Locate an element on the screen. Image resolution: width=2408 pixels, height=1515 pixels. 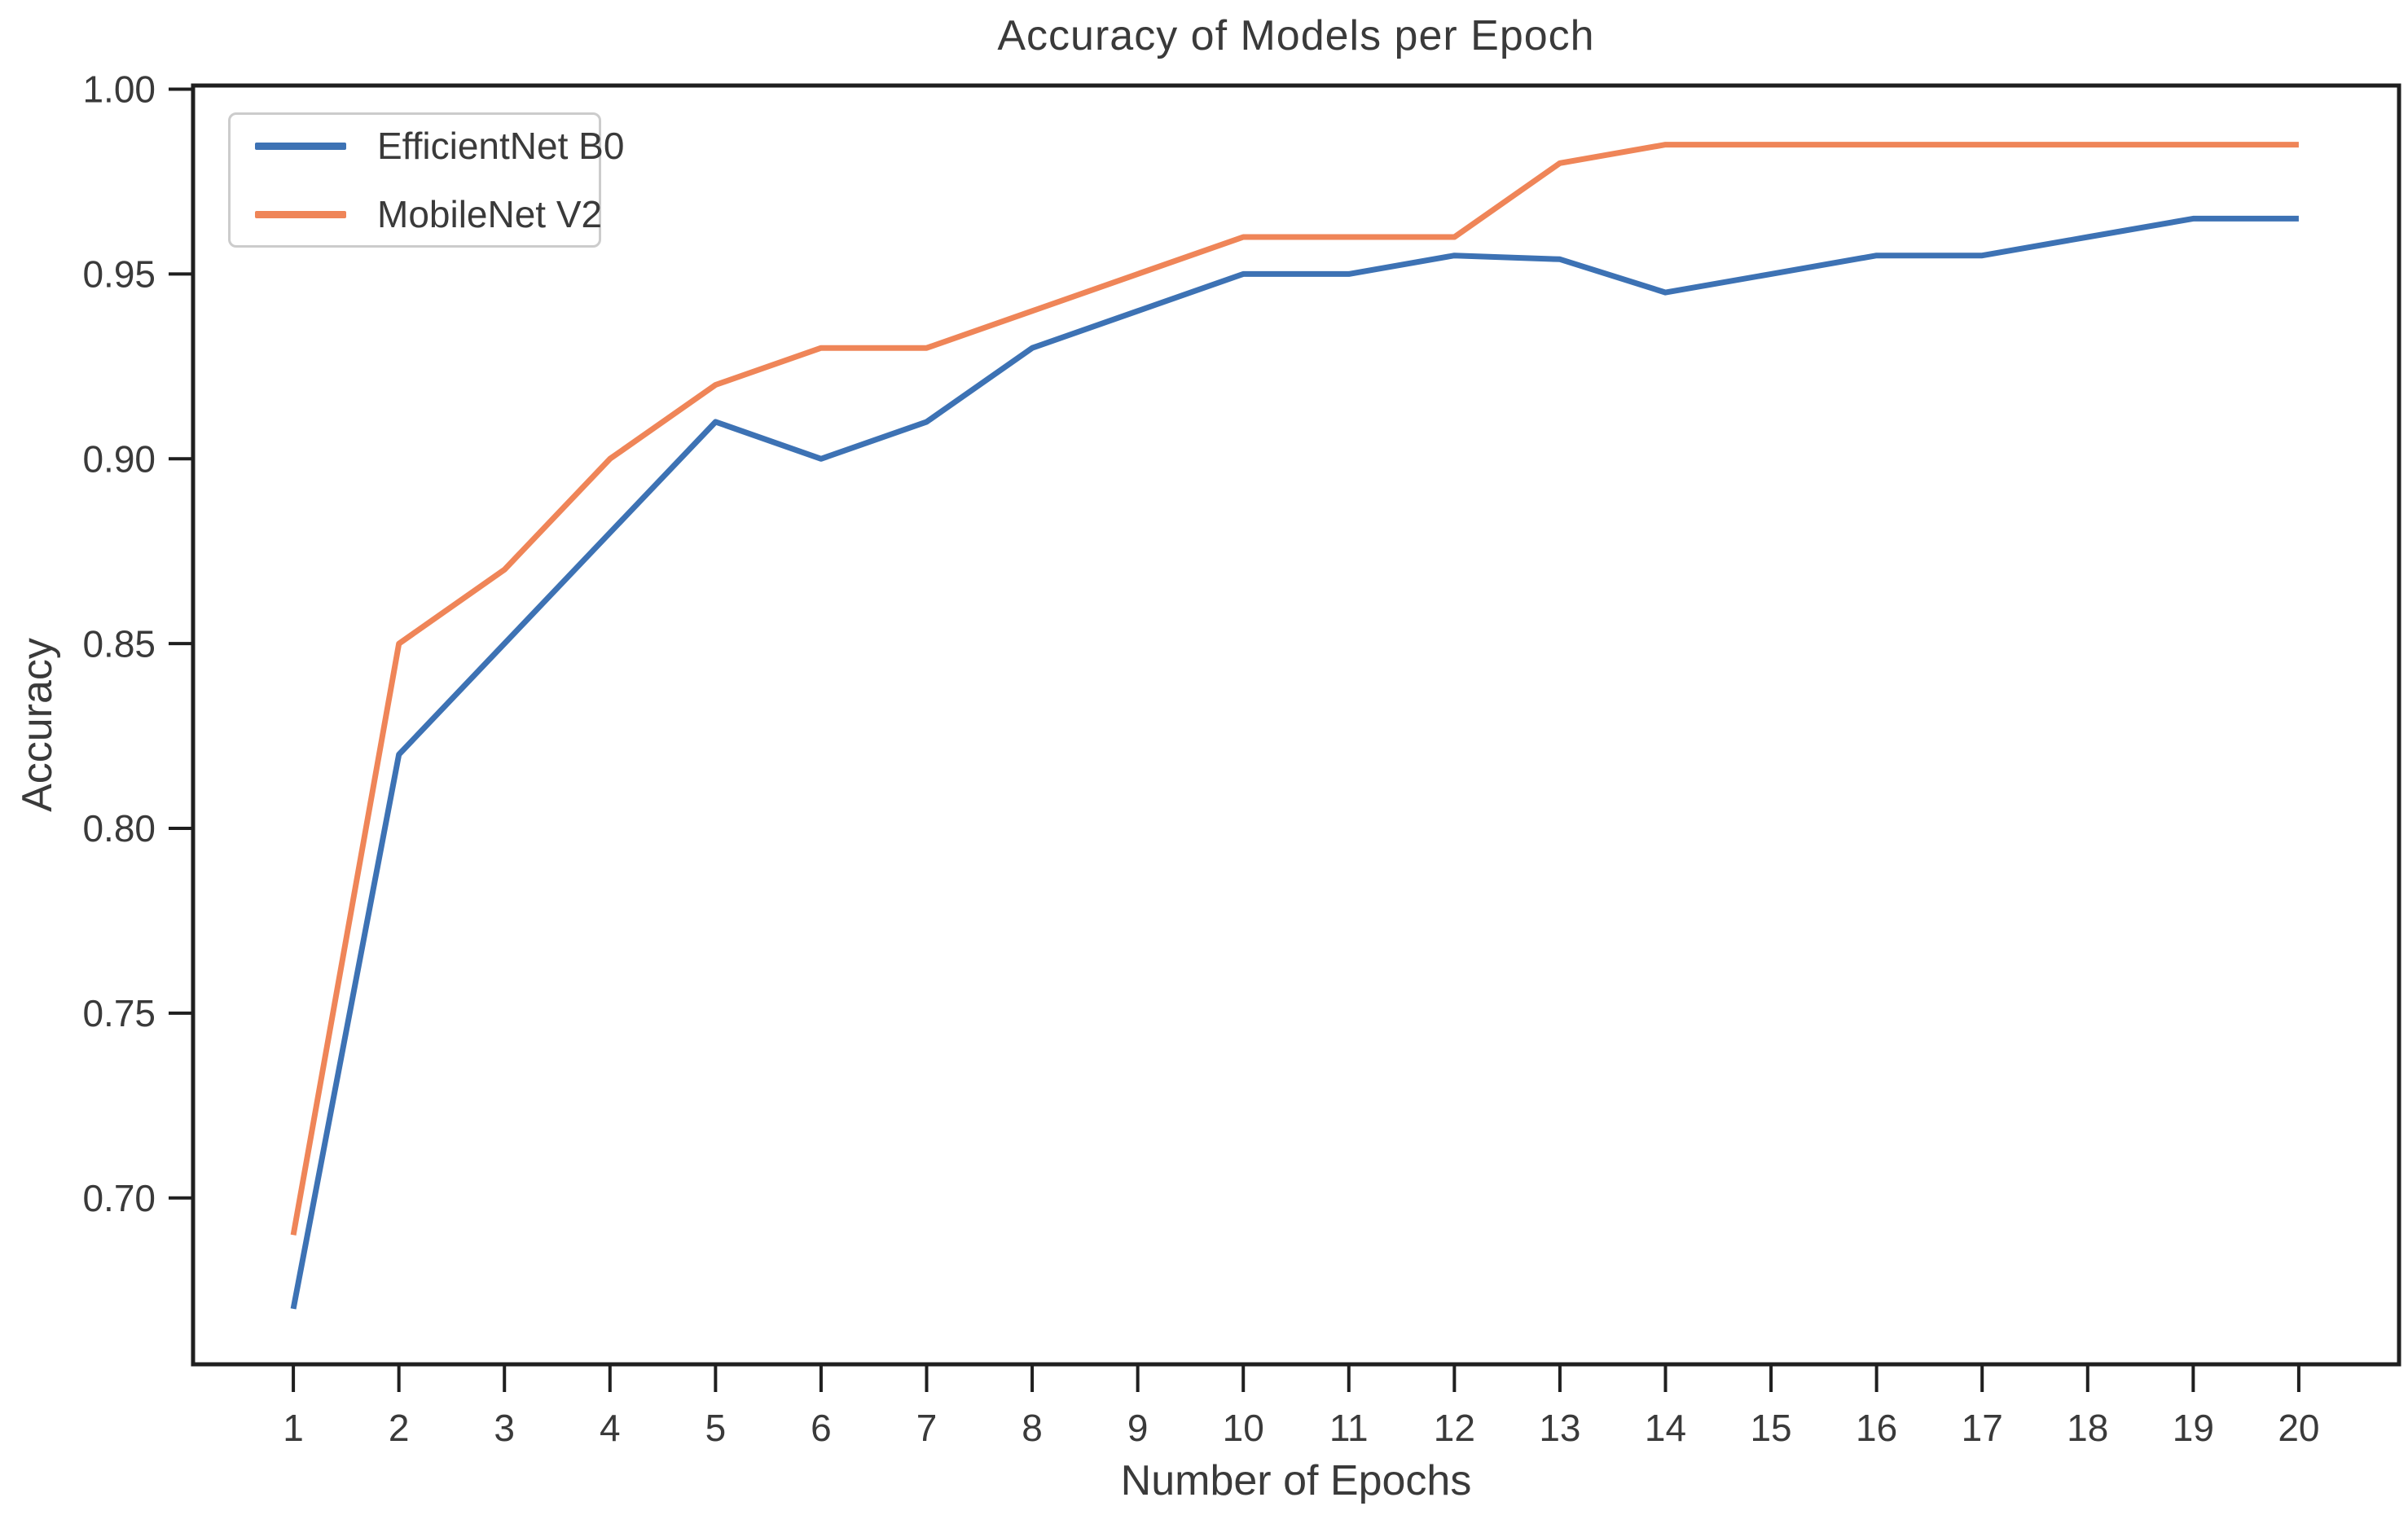
x-tick-label: 1 is located at coordinates (293, 1428).